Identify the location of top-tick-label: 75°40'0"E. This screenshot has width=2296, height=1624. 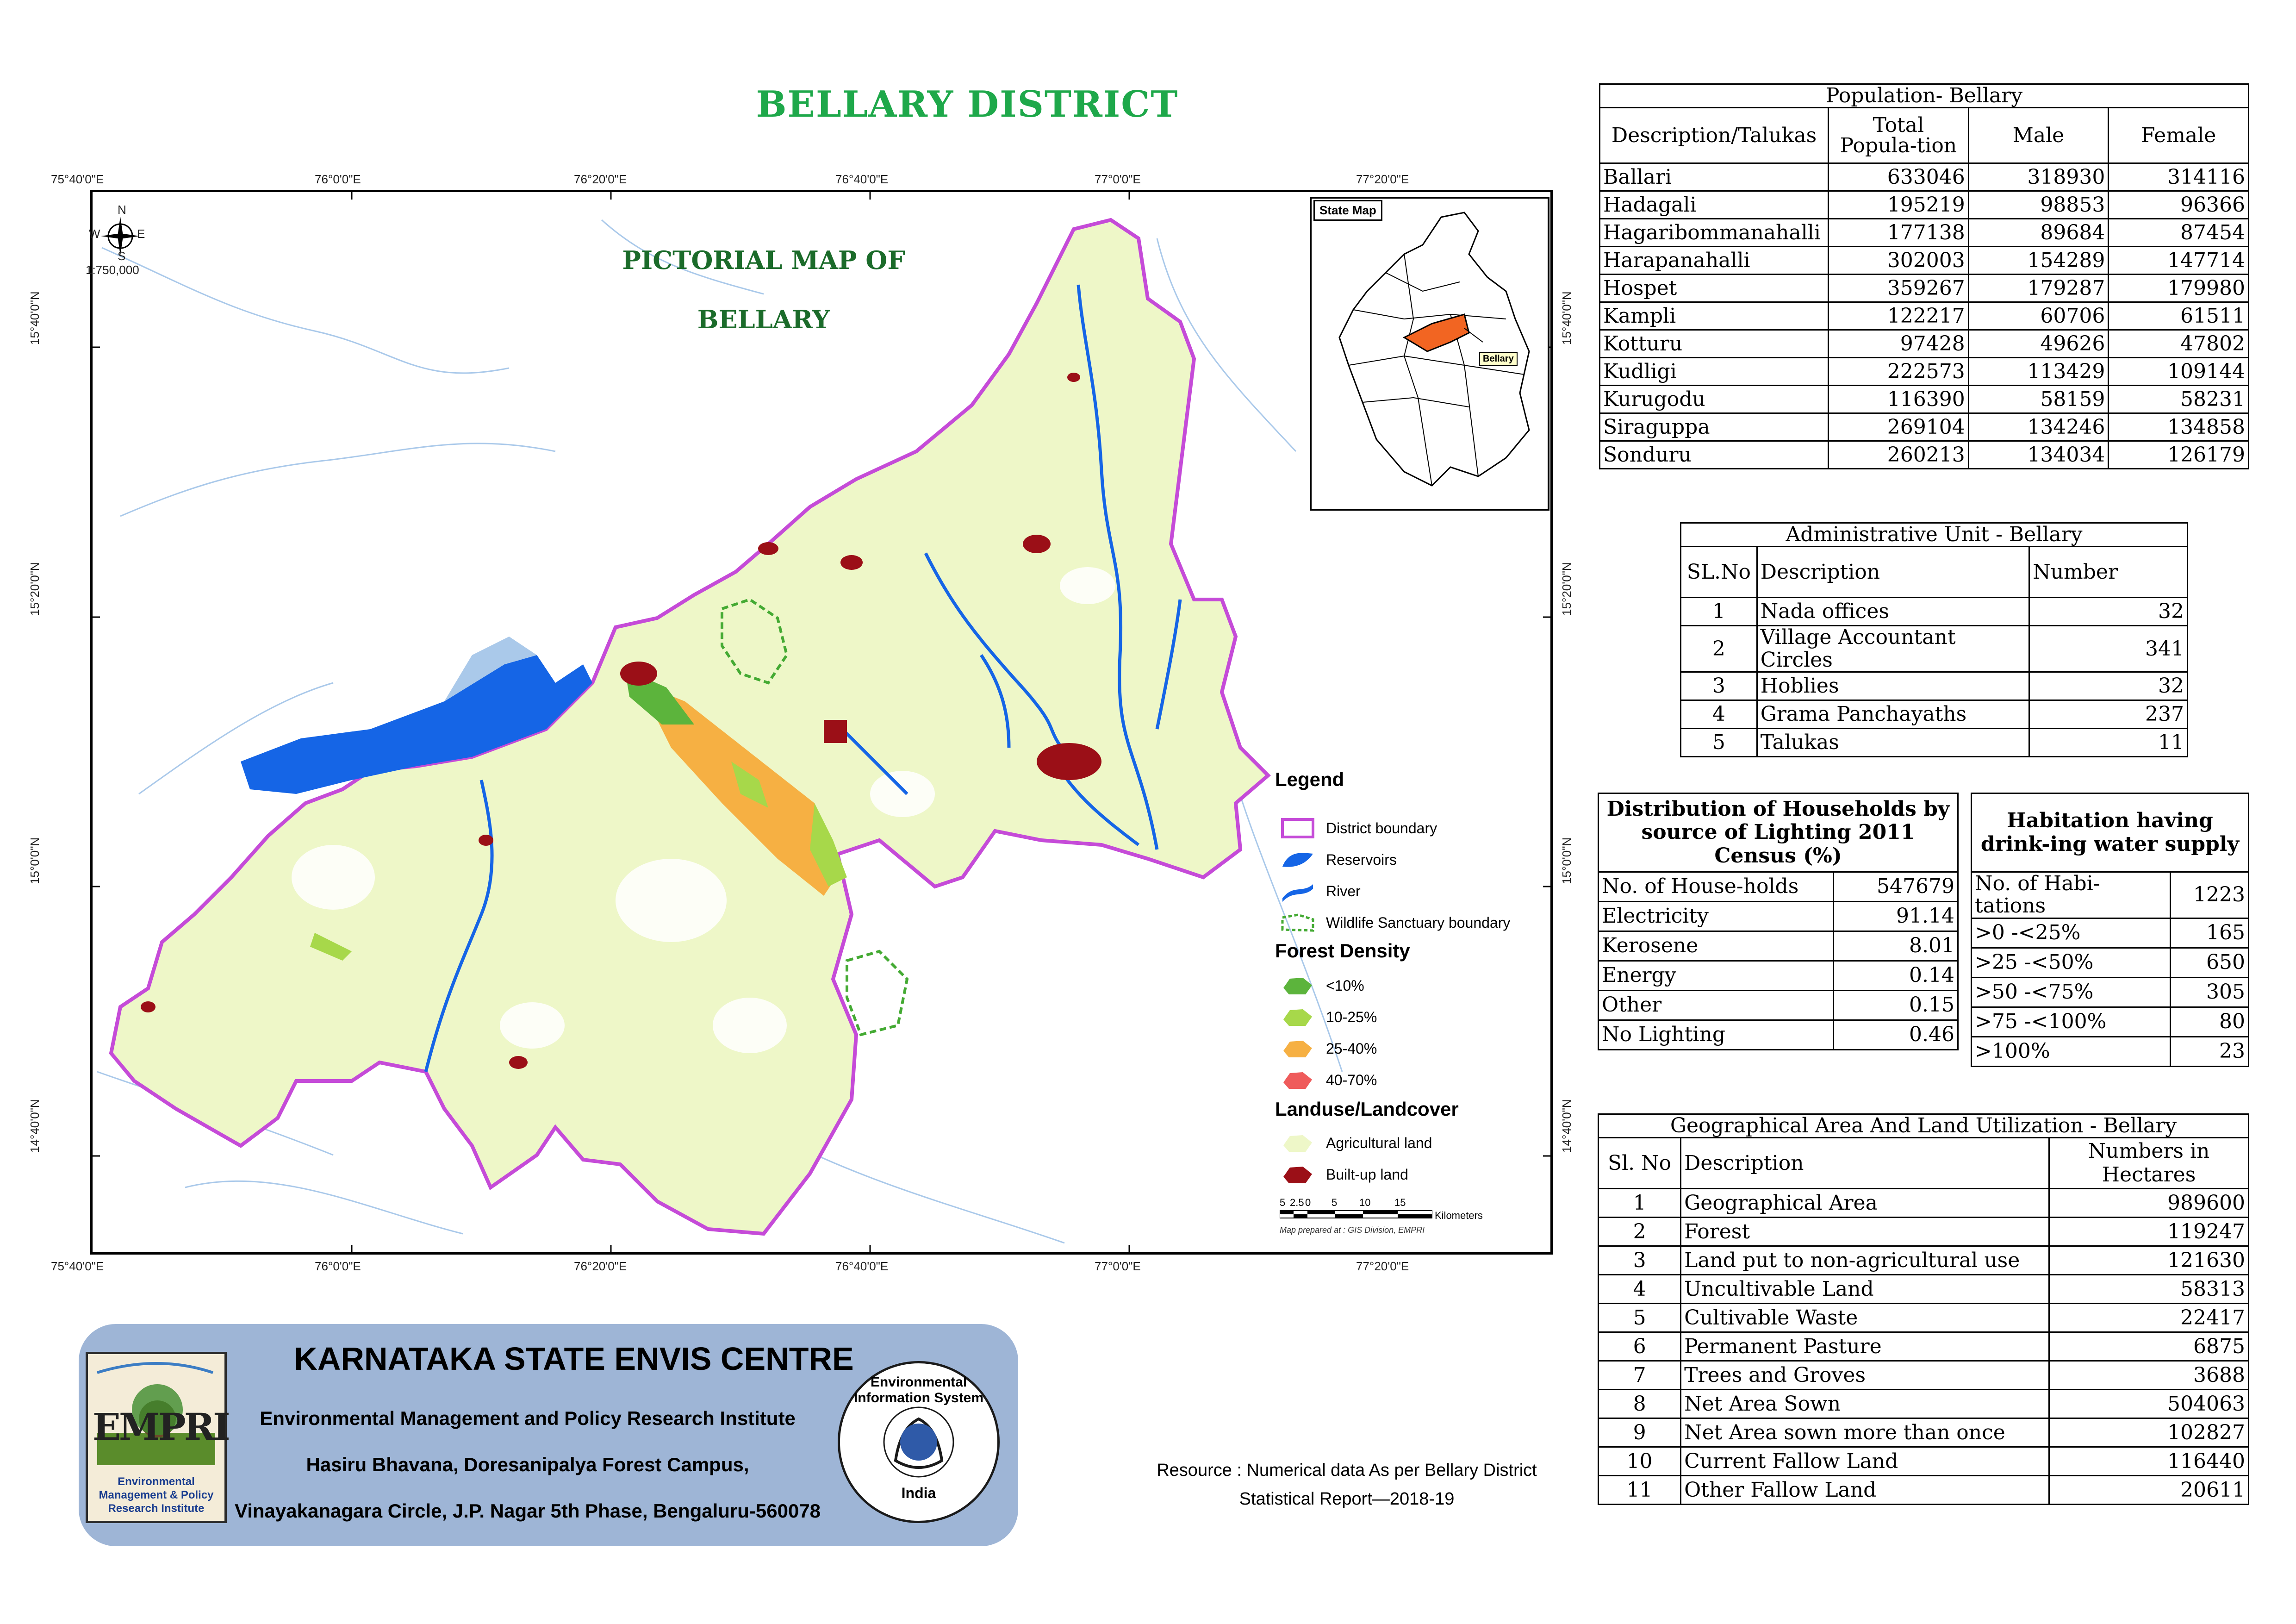
(77, 179).